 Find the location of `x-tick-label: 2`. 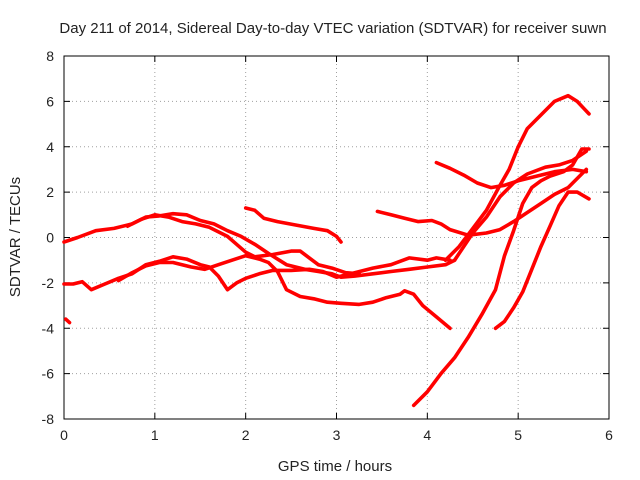

x-tick-label: 2 is located at coordinates (246, 435).